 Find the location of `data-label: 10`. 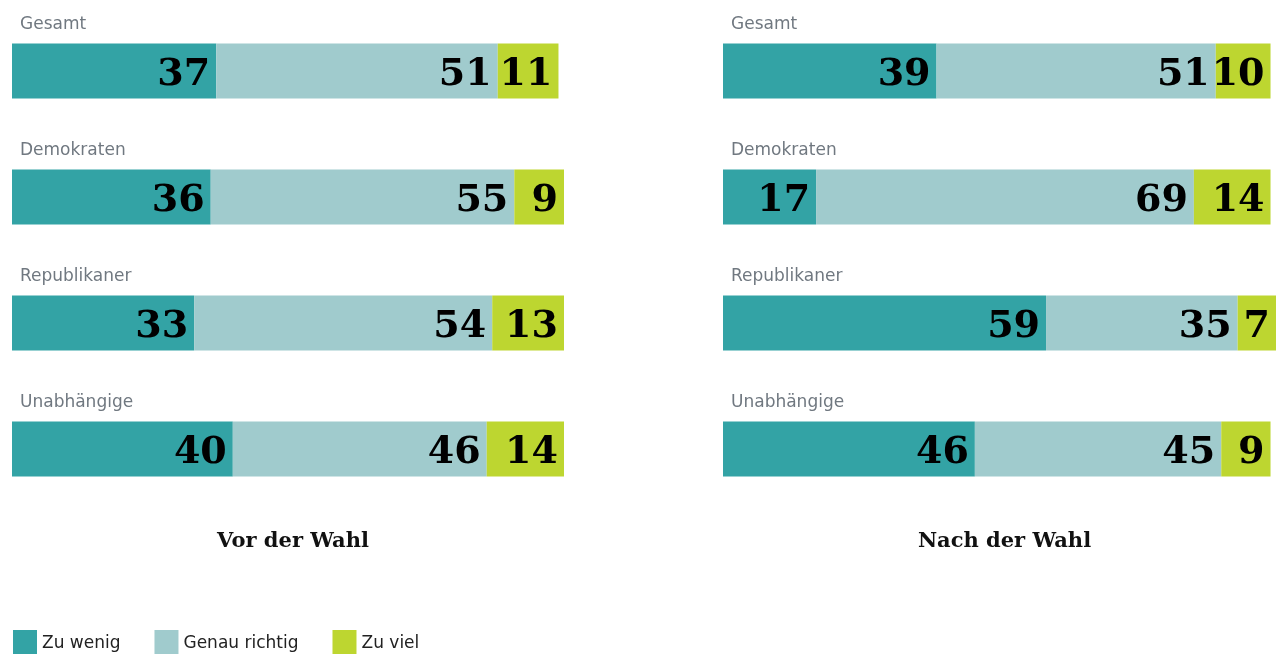

data-label: 10 is located at coordinates (1238, 71).